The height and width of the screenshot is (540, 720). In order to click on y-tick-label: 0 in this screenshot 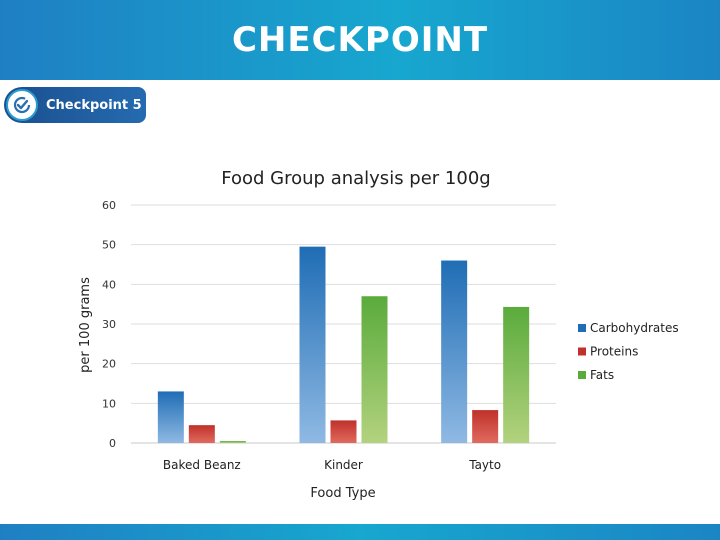, I will do `click(112, 443)`.